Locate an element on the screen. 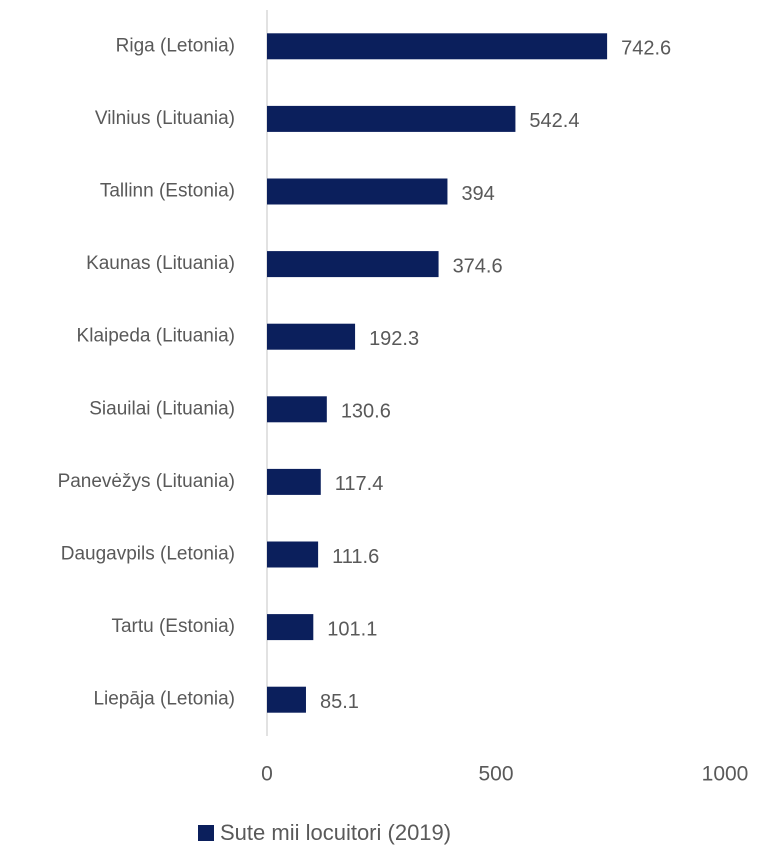 The width and height of the screenshot is (760, 852). y-tick-label: Tartu (Estonia) is located at coordinates (173, 626).